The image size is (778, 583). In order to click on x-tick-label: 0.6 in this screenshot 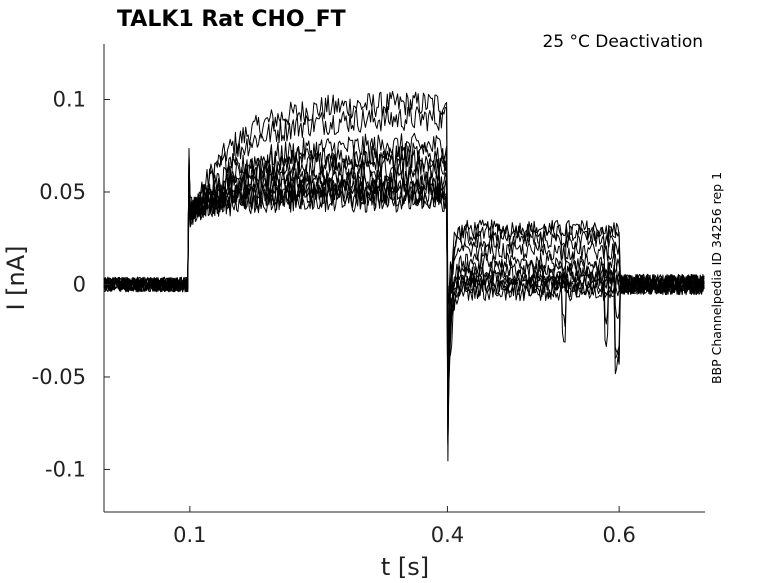, I will do `click(618, 535)`.